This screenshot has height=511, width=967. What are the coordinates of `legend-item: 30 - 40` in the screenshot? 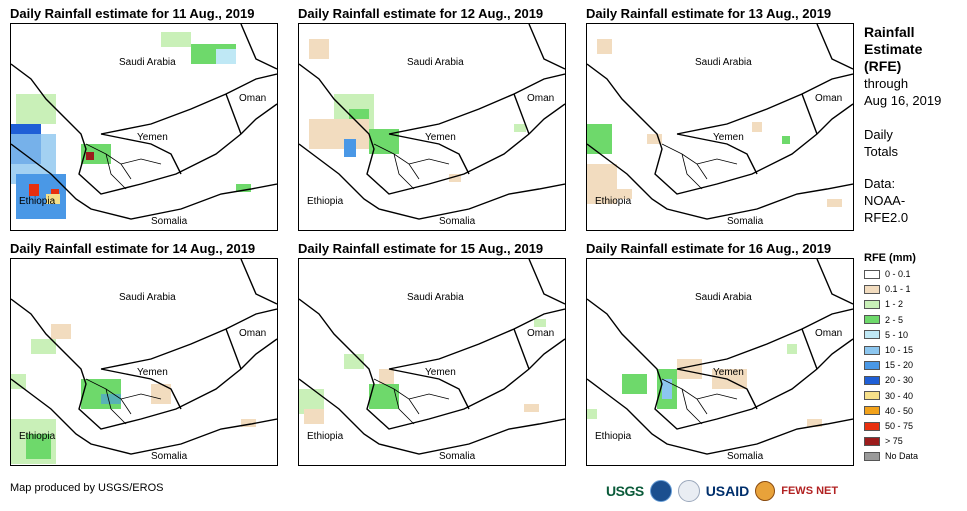 It's located at (888, 396).